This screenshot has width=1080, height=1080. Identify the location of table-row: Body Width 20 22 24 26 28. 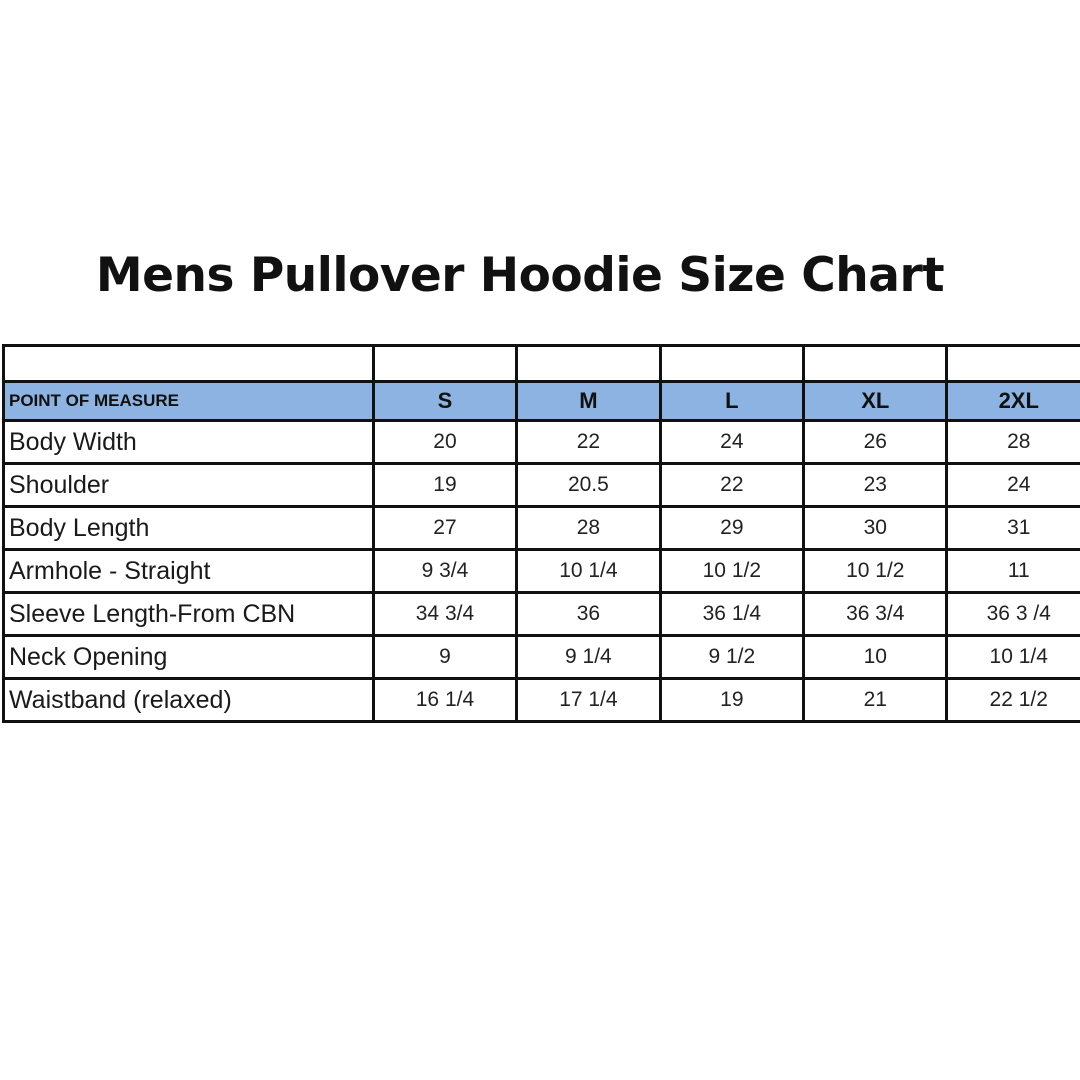
(541, 442).